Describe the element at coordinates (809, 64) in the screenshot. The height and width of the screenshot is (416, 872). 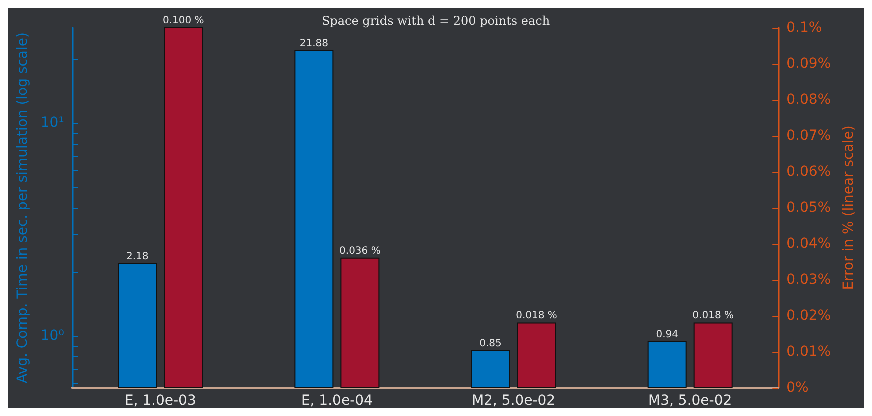
I see `y2-tick-label: 0.09%` at that location.